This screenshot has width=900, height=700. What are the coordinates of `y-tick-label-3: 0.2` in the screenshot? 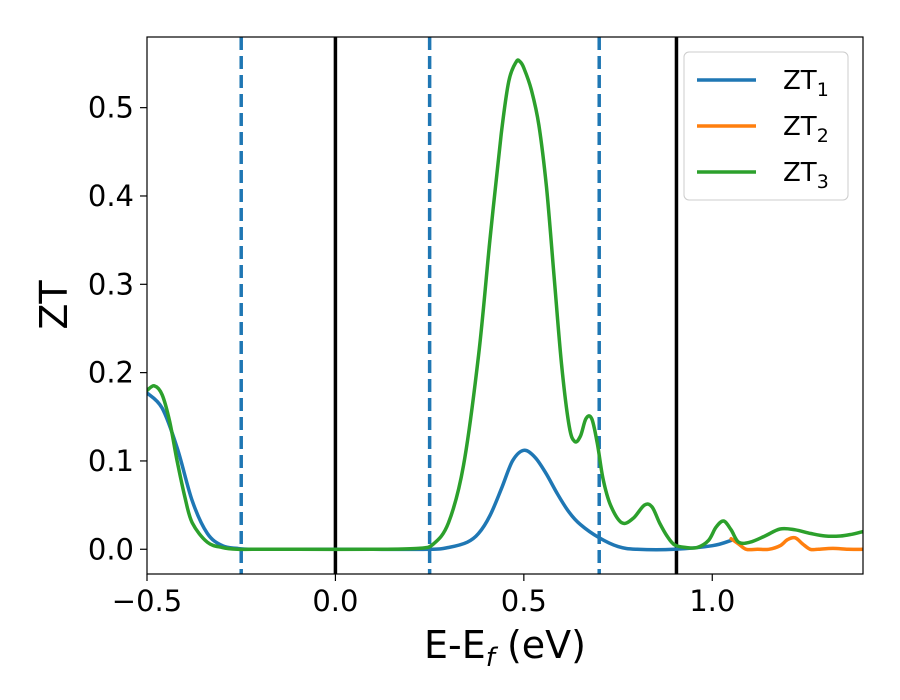 It's located at (111, 373).